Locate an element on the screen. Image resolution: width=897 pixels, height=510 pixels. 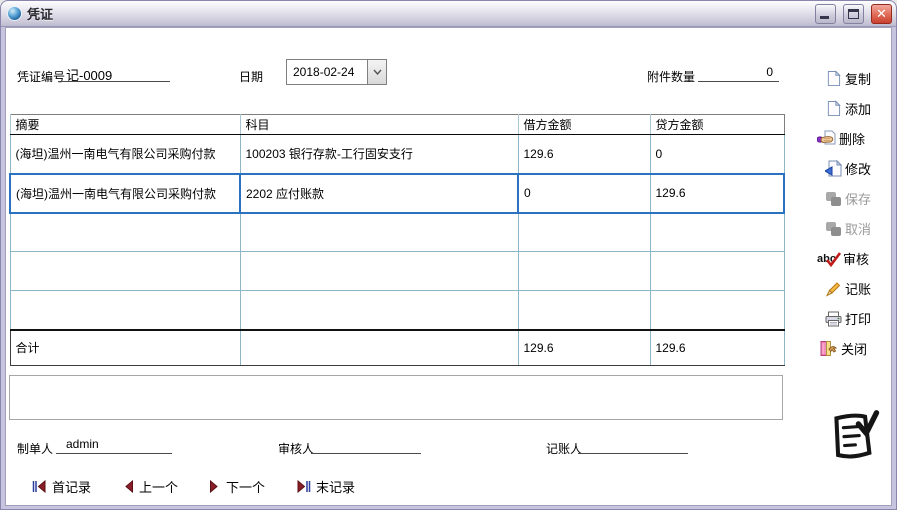
titlebar: 凭证 ✕ is located at coordinates (448, 14).